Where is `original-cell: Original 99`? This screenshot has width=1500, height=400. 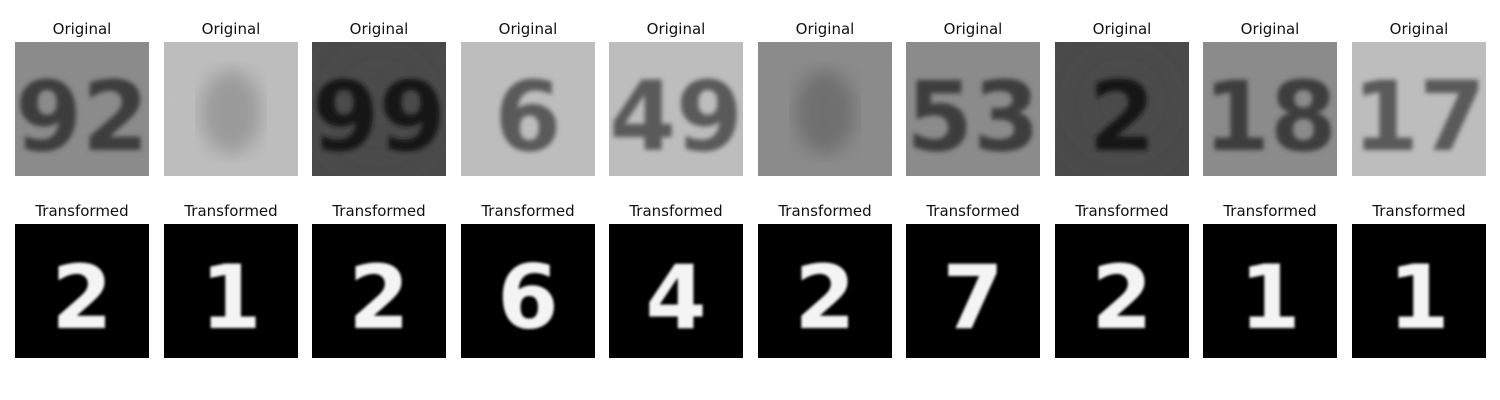 original-cell: Original 99 is located at coordinates (379, 97).